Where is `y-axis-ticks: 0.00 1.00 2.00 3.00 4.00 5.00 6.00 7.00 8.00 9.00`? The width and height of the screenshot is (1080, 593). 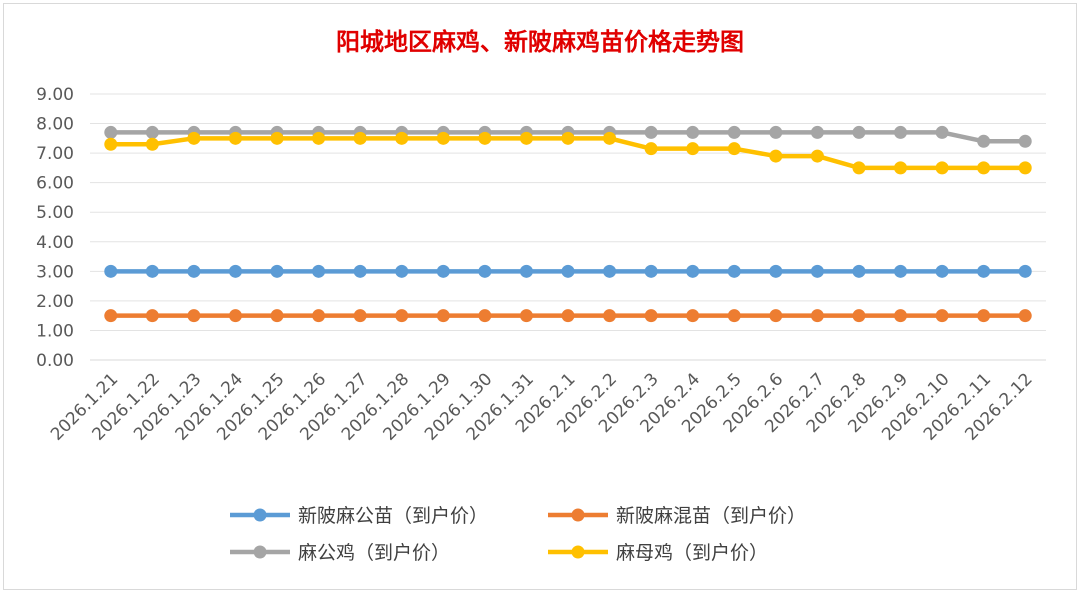
y-axis-ticks: 0.00 1.00 2.00 3.00 4.00 5.00 6.00 7.00 8.00 9.00 is located at coordinates (55, 228).